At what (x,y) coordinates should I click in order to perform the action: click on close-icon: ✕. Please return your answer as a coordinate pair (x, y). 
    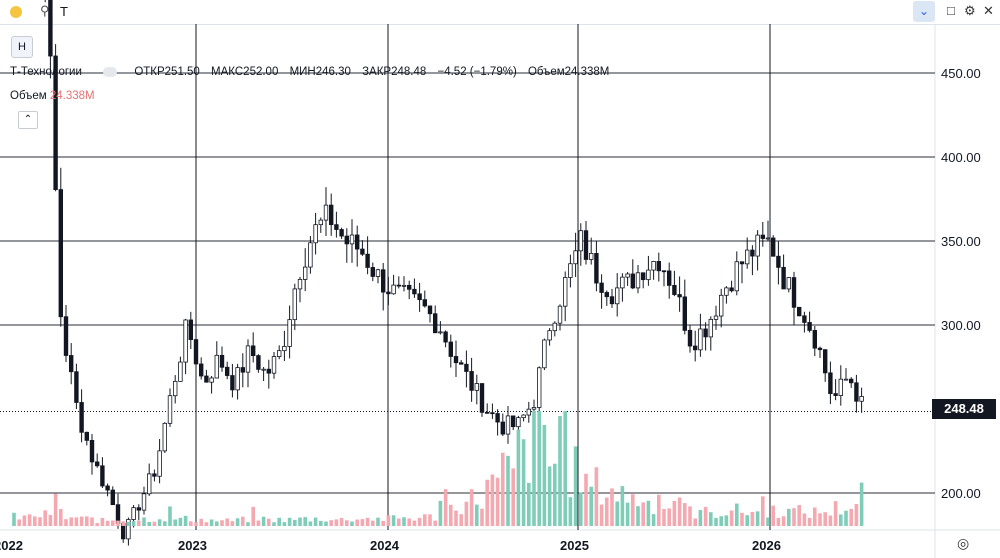
    Looking at the image, I should click on (988, 10).